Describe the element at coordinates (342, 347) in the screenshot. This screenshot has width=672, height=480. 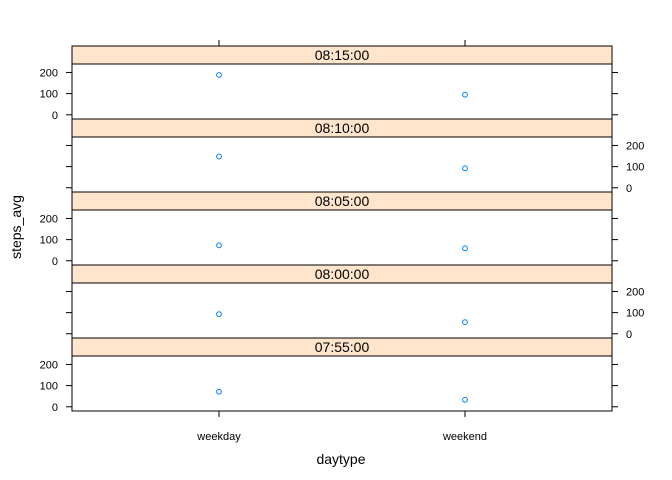
I see `strip-label: 07:55:00` at that location.